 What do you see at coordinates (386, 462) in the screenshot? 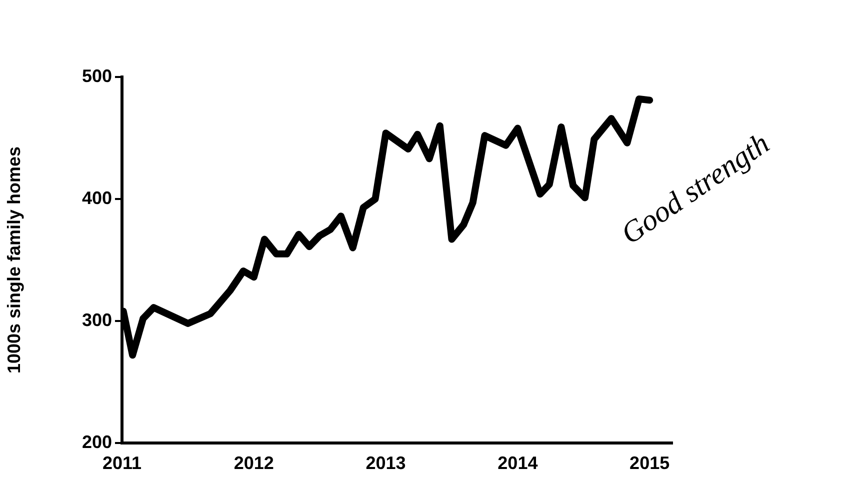
I see `x-tick-label: 2013` at bounding box center [386, 462].